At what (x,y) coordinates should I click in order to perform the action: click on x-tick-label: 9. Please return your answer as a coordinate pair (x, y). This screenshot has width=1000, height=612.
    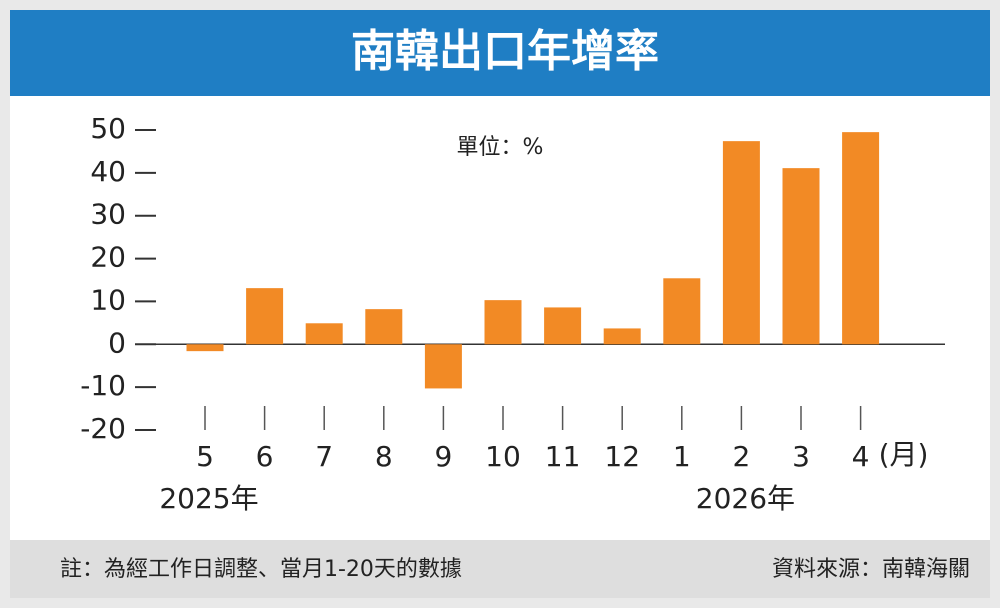
    Looking at the image, I should click on (443, 456).